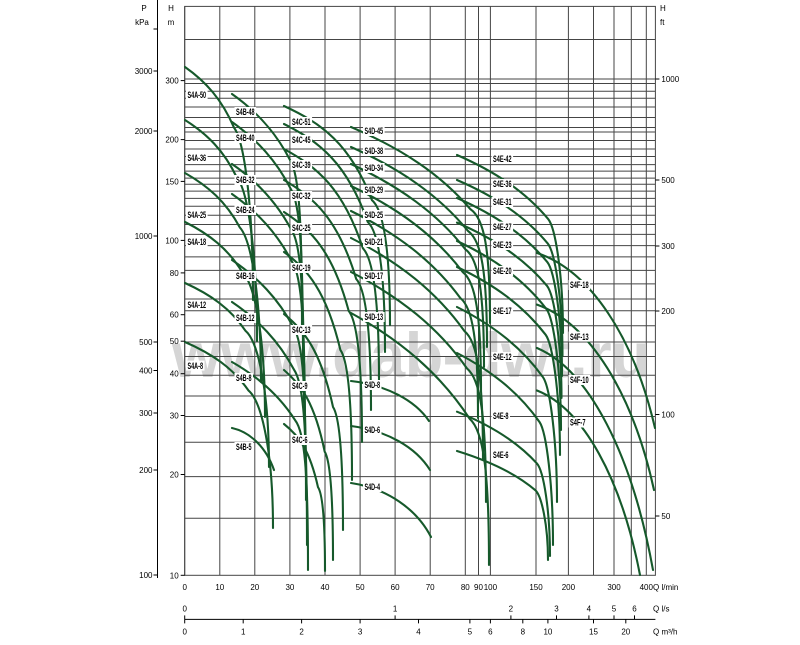 Image resolution: width=800 pixels, height=645 pixels. I want to click on svg-text: P, so click(143, 8).